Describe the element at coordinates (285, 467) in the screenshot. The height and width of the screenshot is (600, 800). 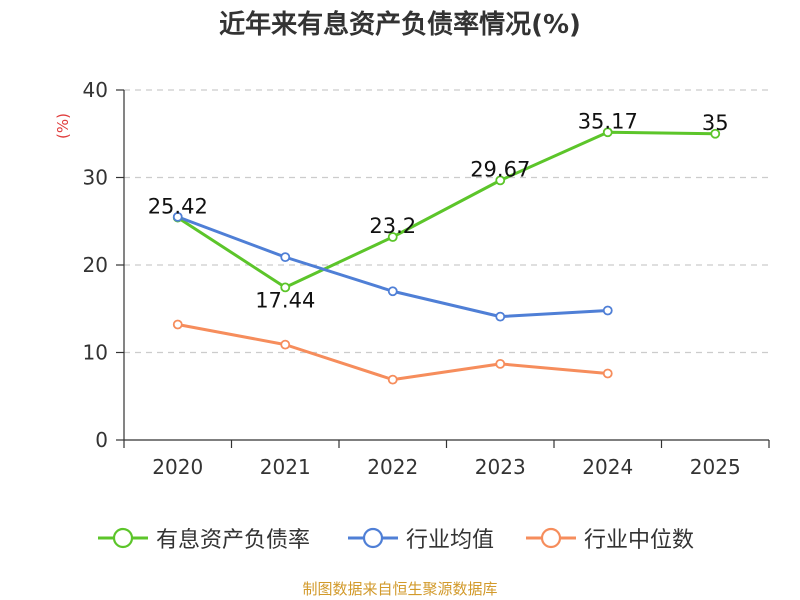
I see `x-tick-label: 2021` at that location.